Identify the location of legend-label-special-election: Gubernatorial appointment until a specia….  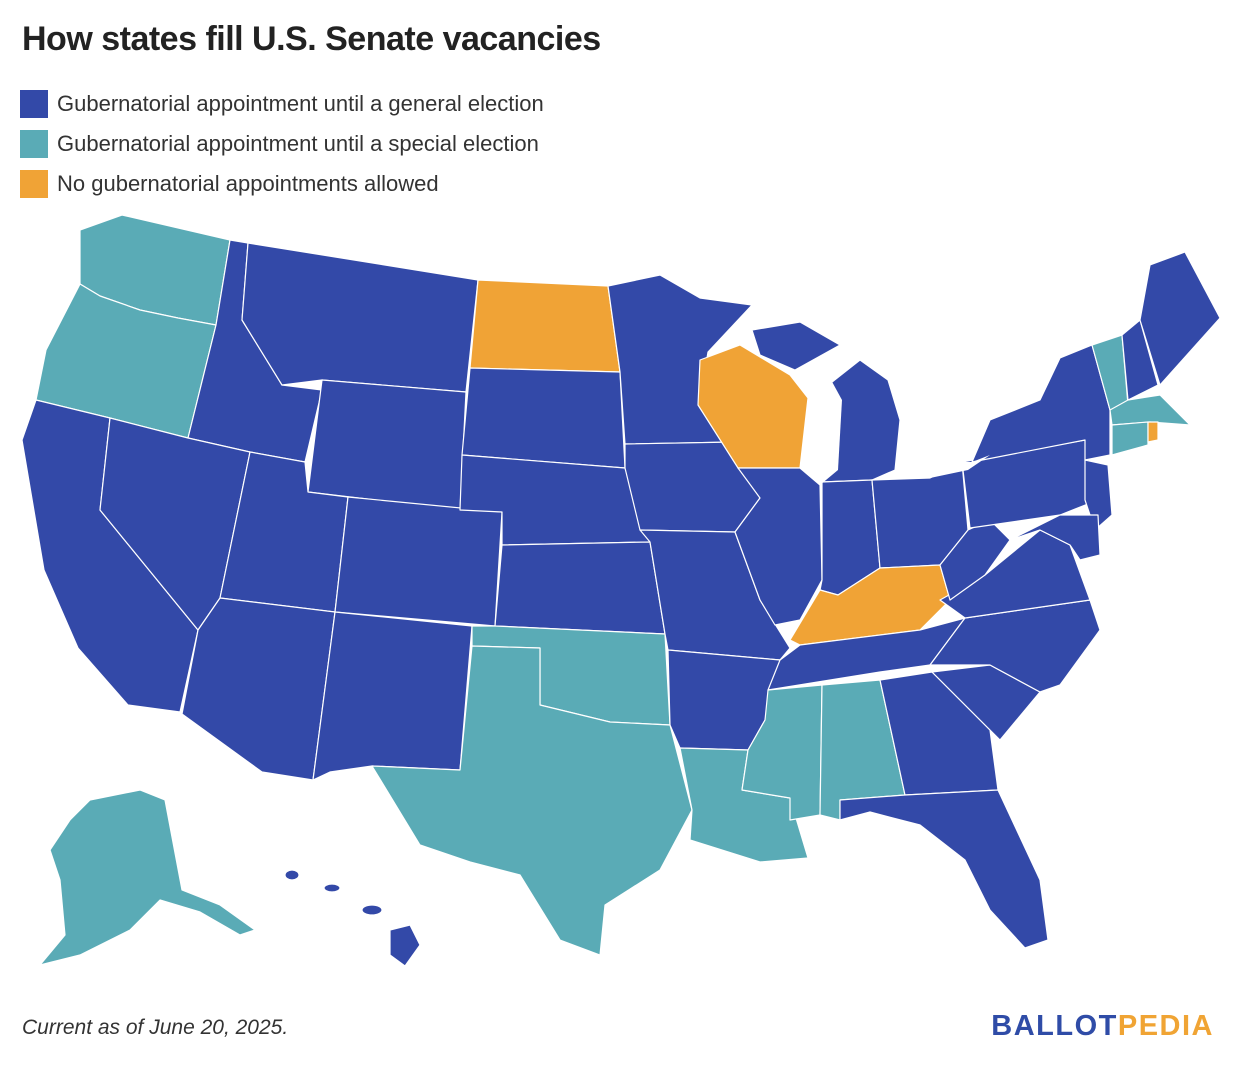
(298, 143).